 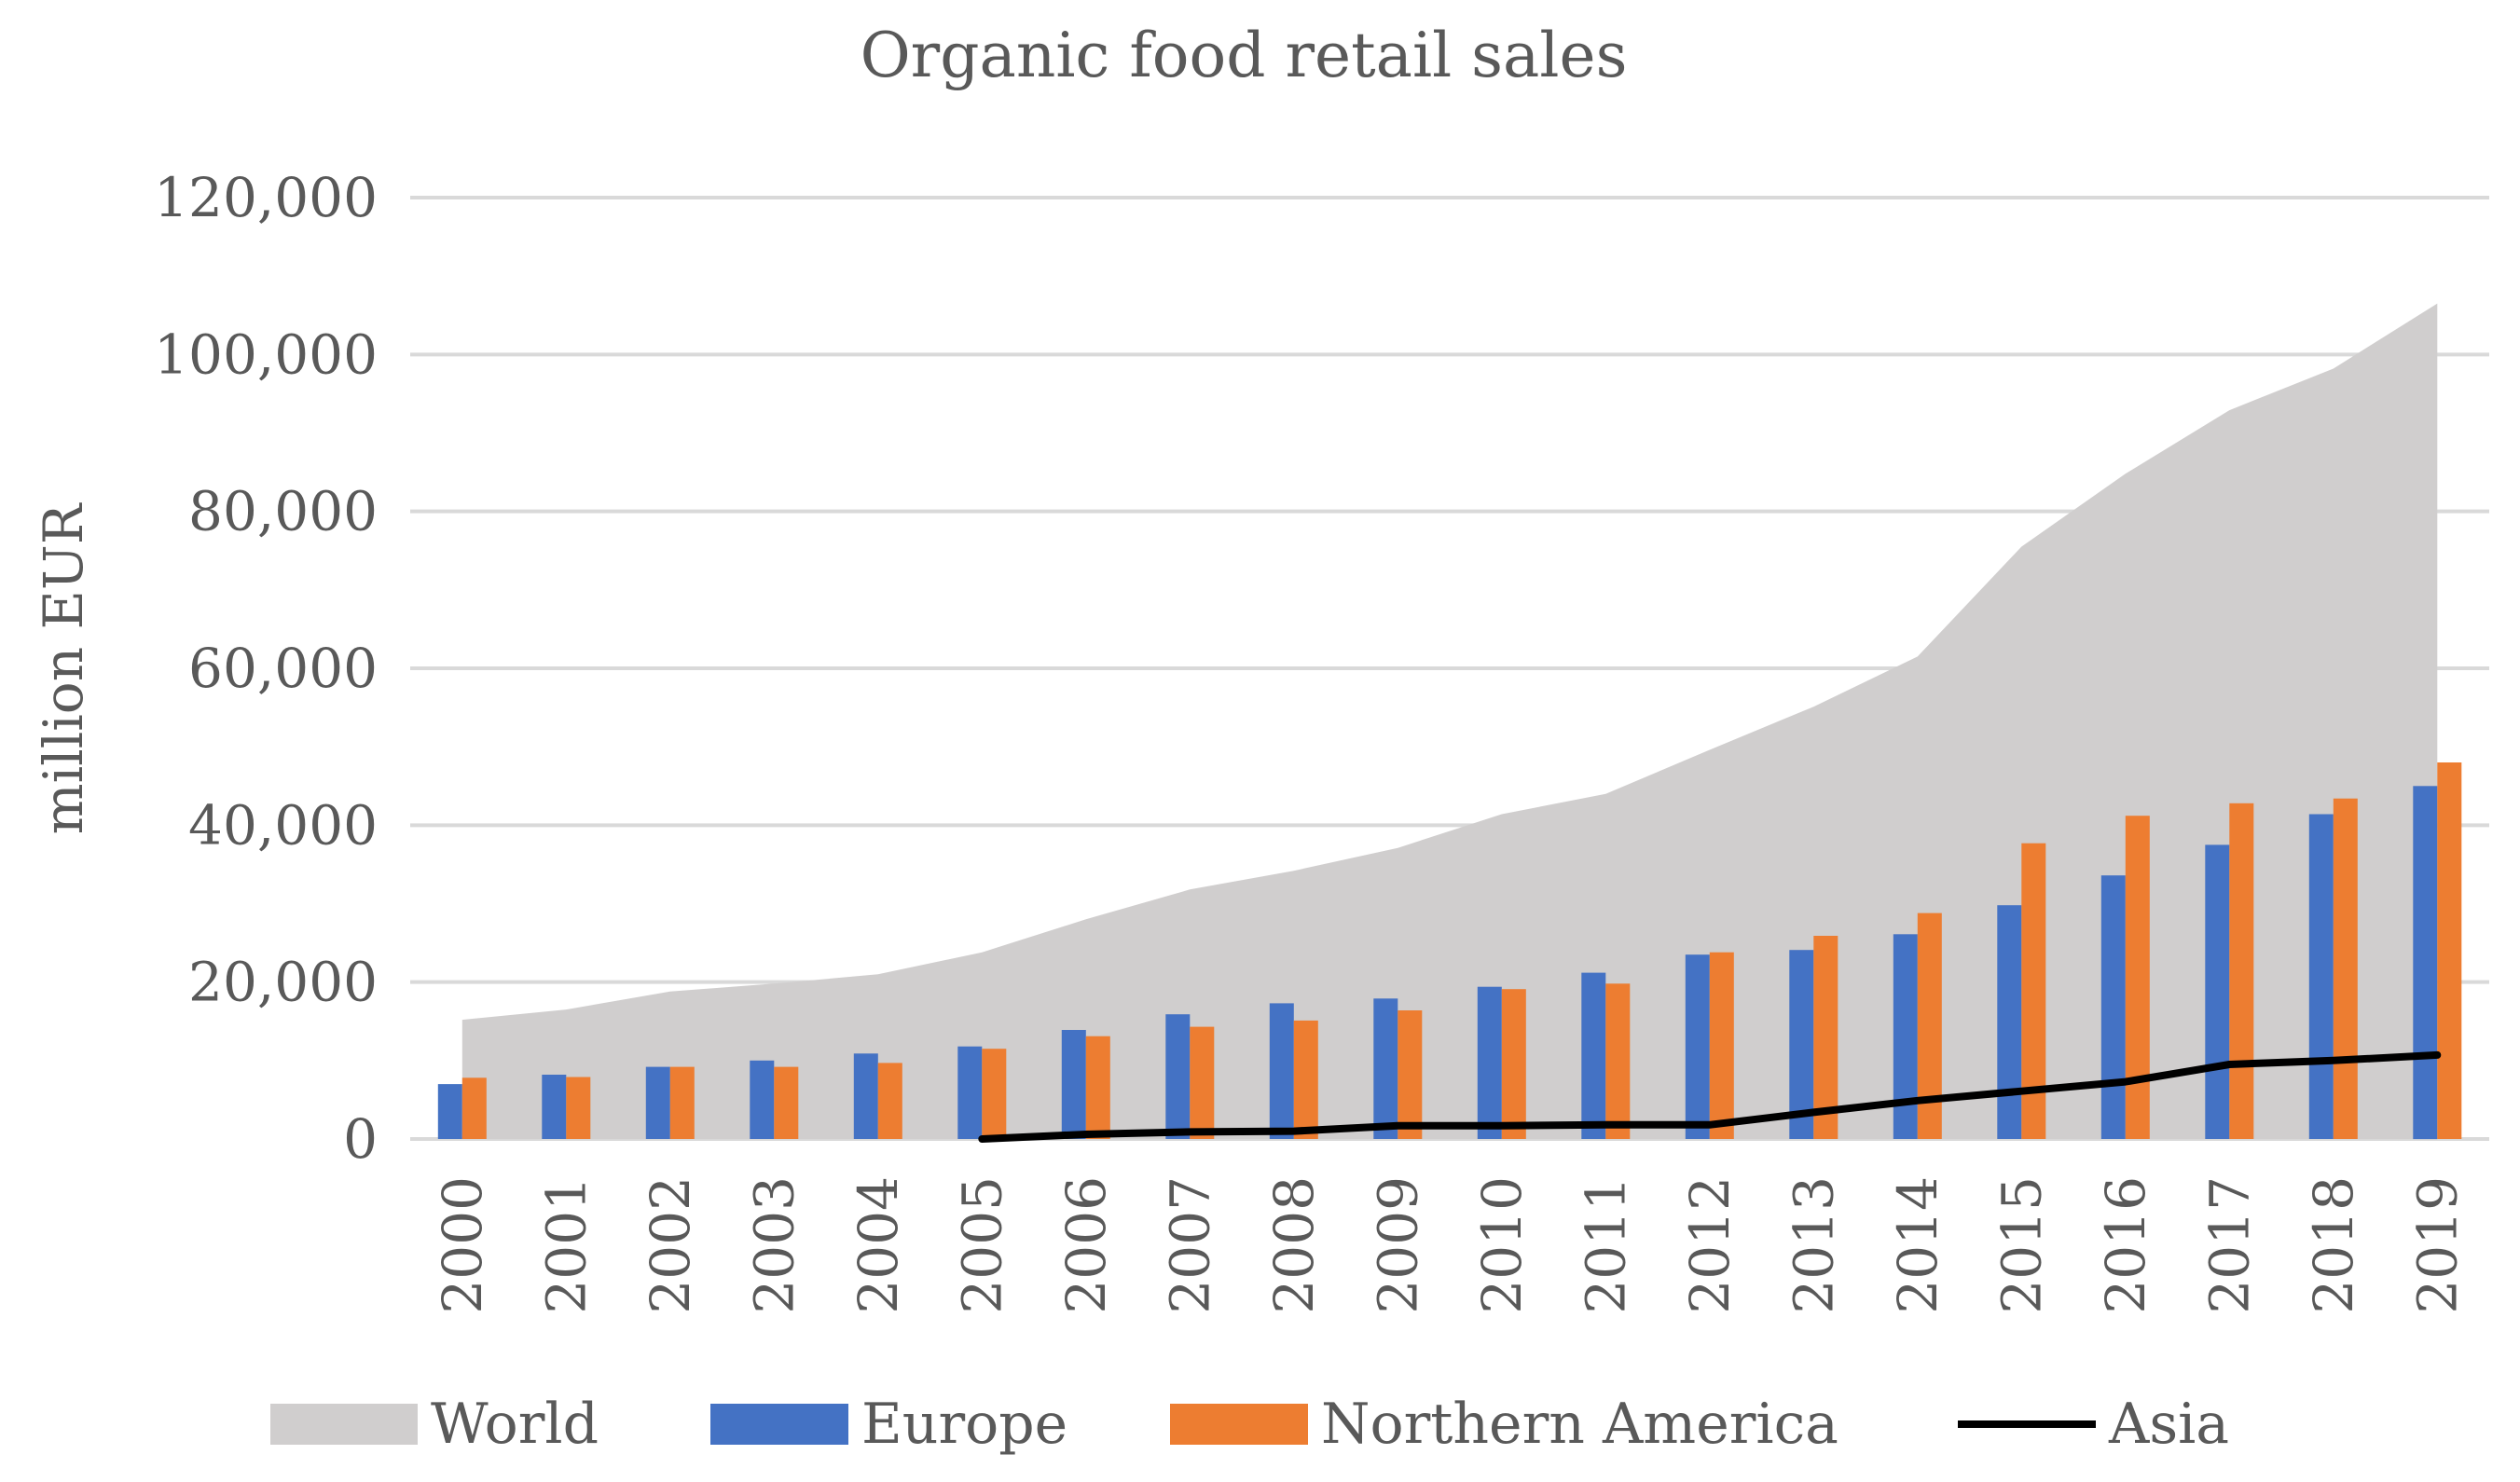 What do you see at coordinates (360, 1139) in the screenshot?
I see `y-tick-label: 0` at bounding box center [360, 1139].